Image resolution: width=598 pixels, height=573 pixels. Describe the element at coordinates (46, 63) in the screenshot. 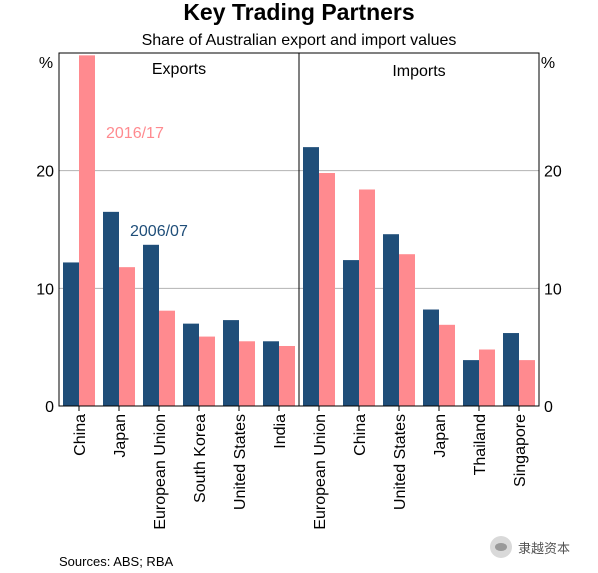

I see `left-unit-label: %` at that location.